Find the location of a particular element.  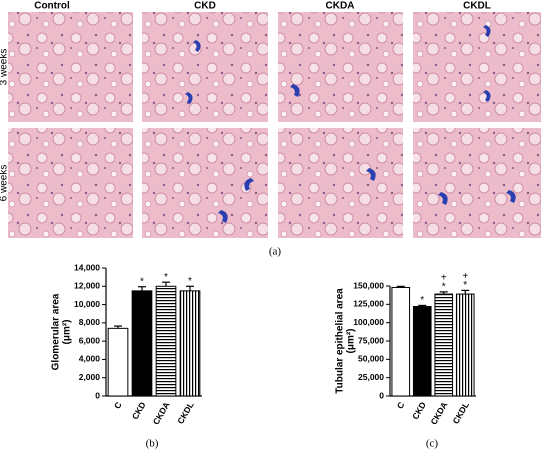

y-tick-label: 14,000 is located at coordinates (87, 267).